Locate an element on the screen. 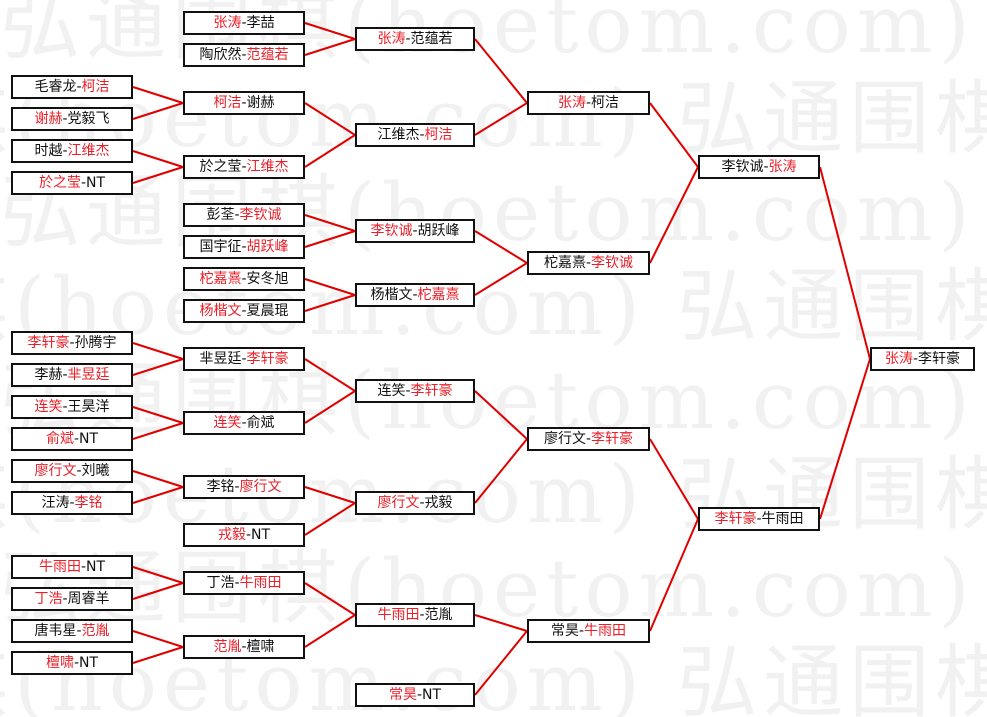  match-box: 张涛-李喆 is located at coordinates (244, 23).